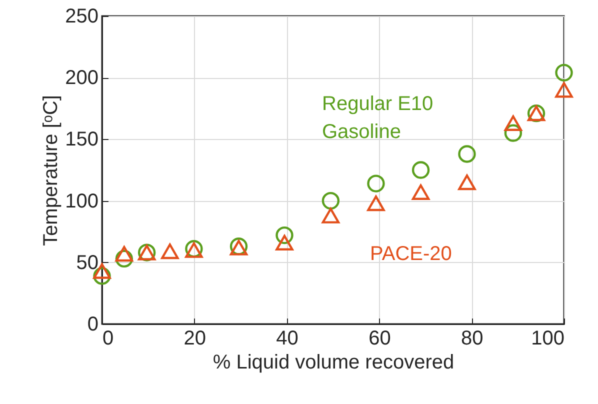  Describe the element at coordinates (81, 139) in the screenshot. I see `y-tick-label: 150` at that location.